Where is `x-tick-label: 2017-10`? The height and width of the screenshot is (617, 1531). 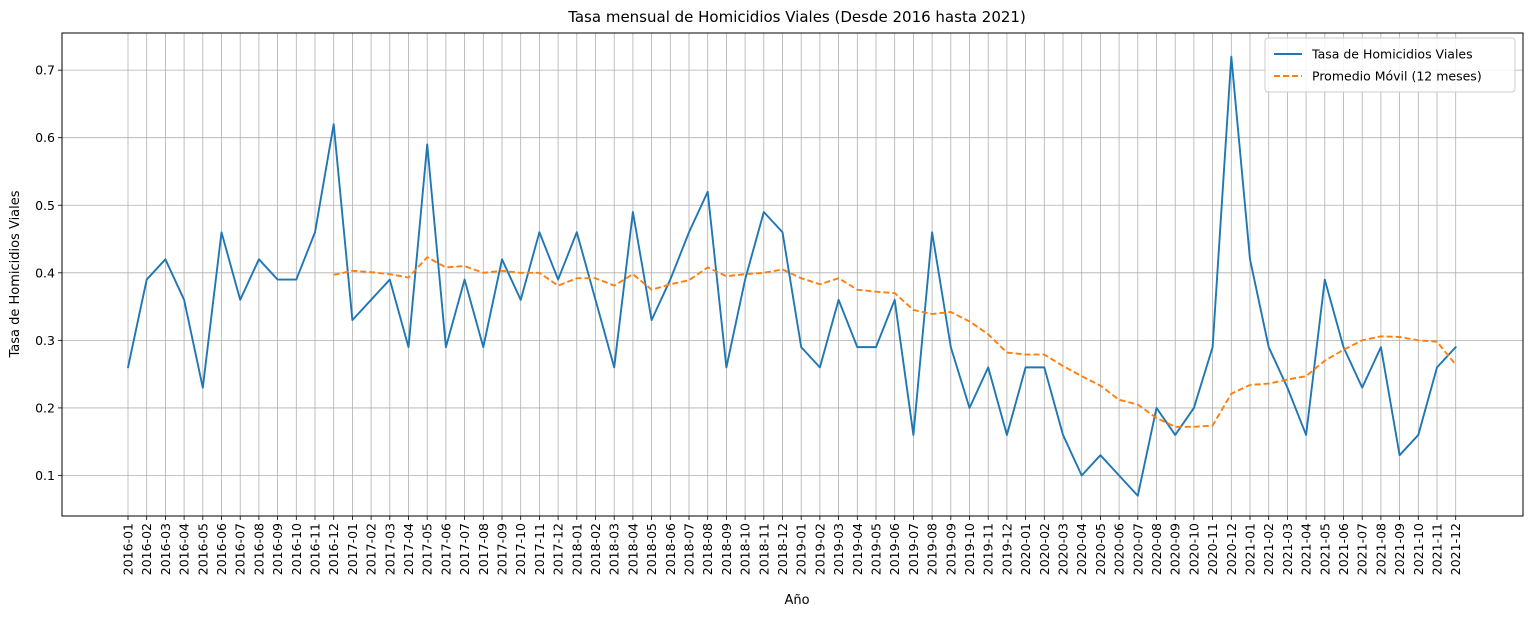
x-tick-label: 2017-10 is located at coordinates (520, 549).